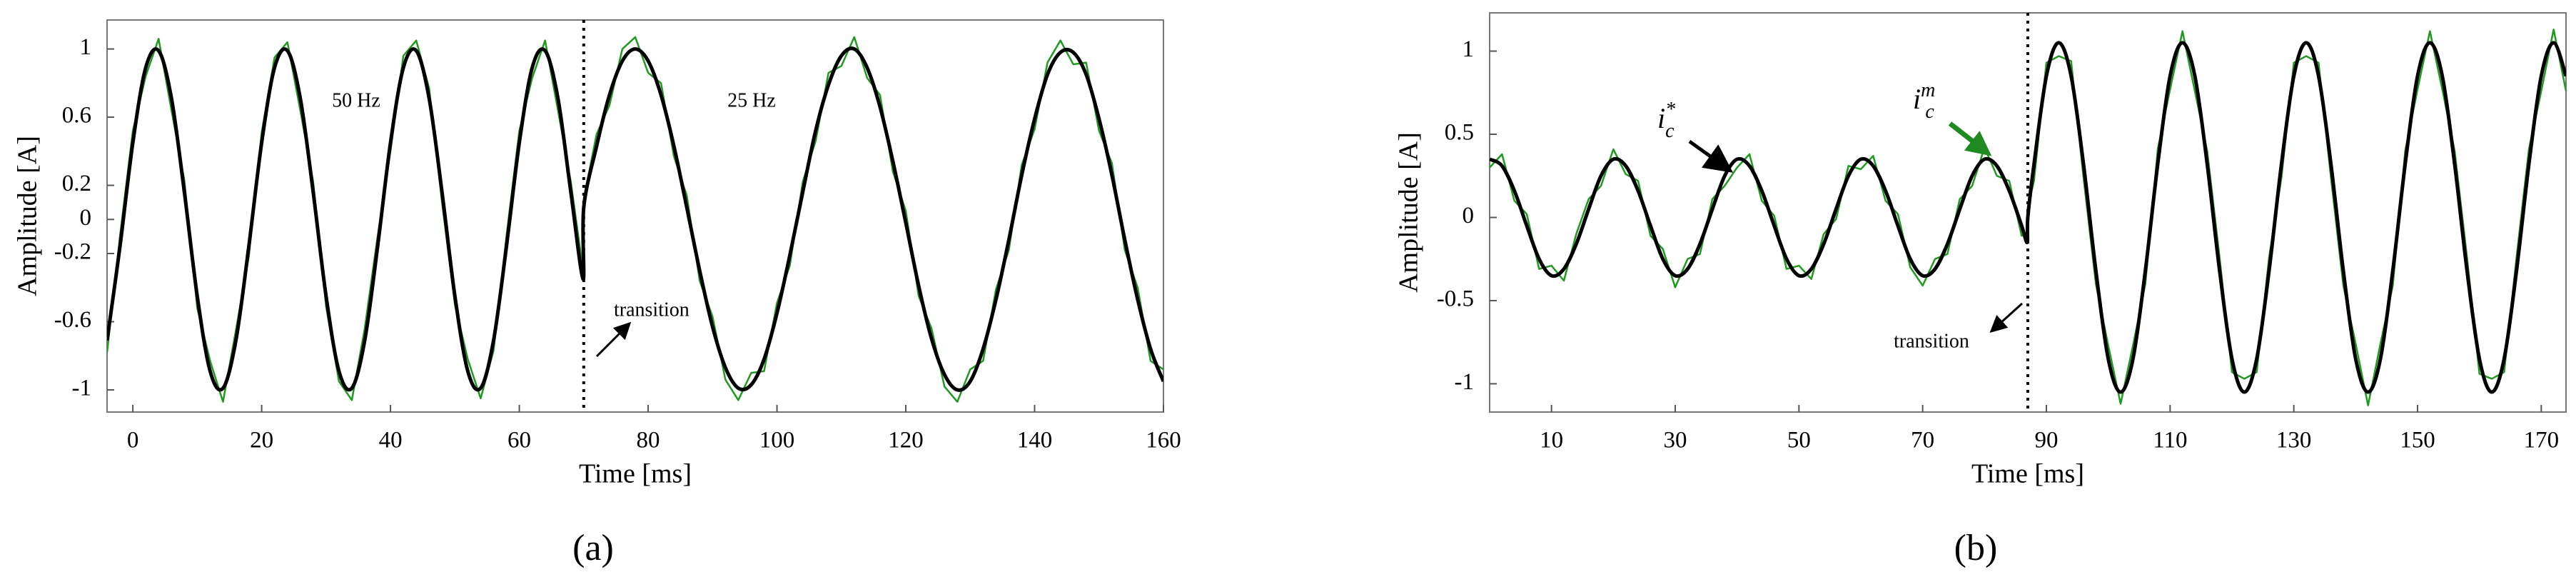 The width and height of the screenshot is (2576, 582). Describe the element at coordinates (391, 440) in the screenshot. I see `x-tick-label: 40` at that location.